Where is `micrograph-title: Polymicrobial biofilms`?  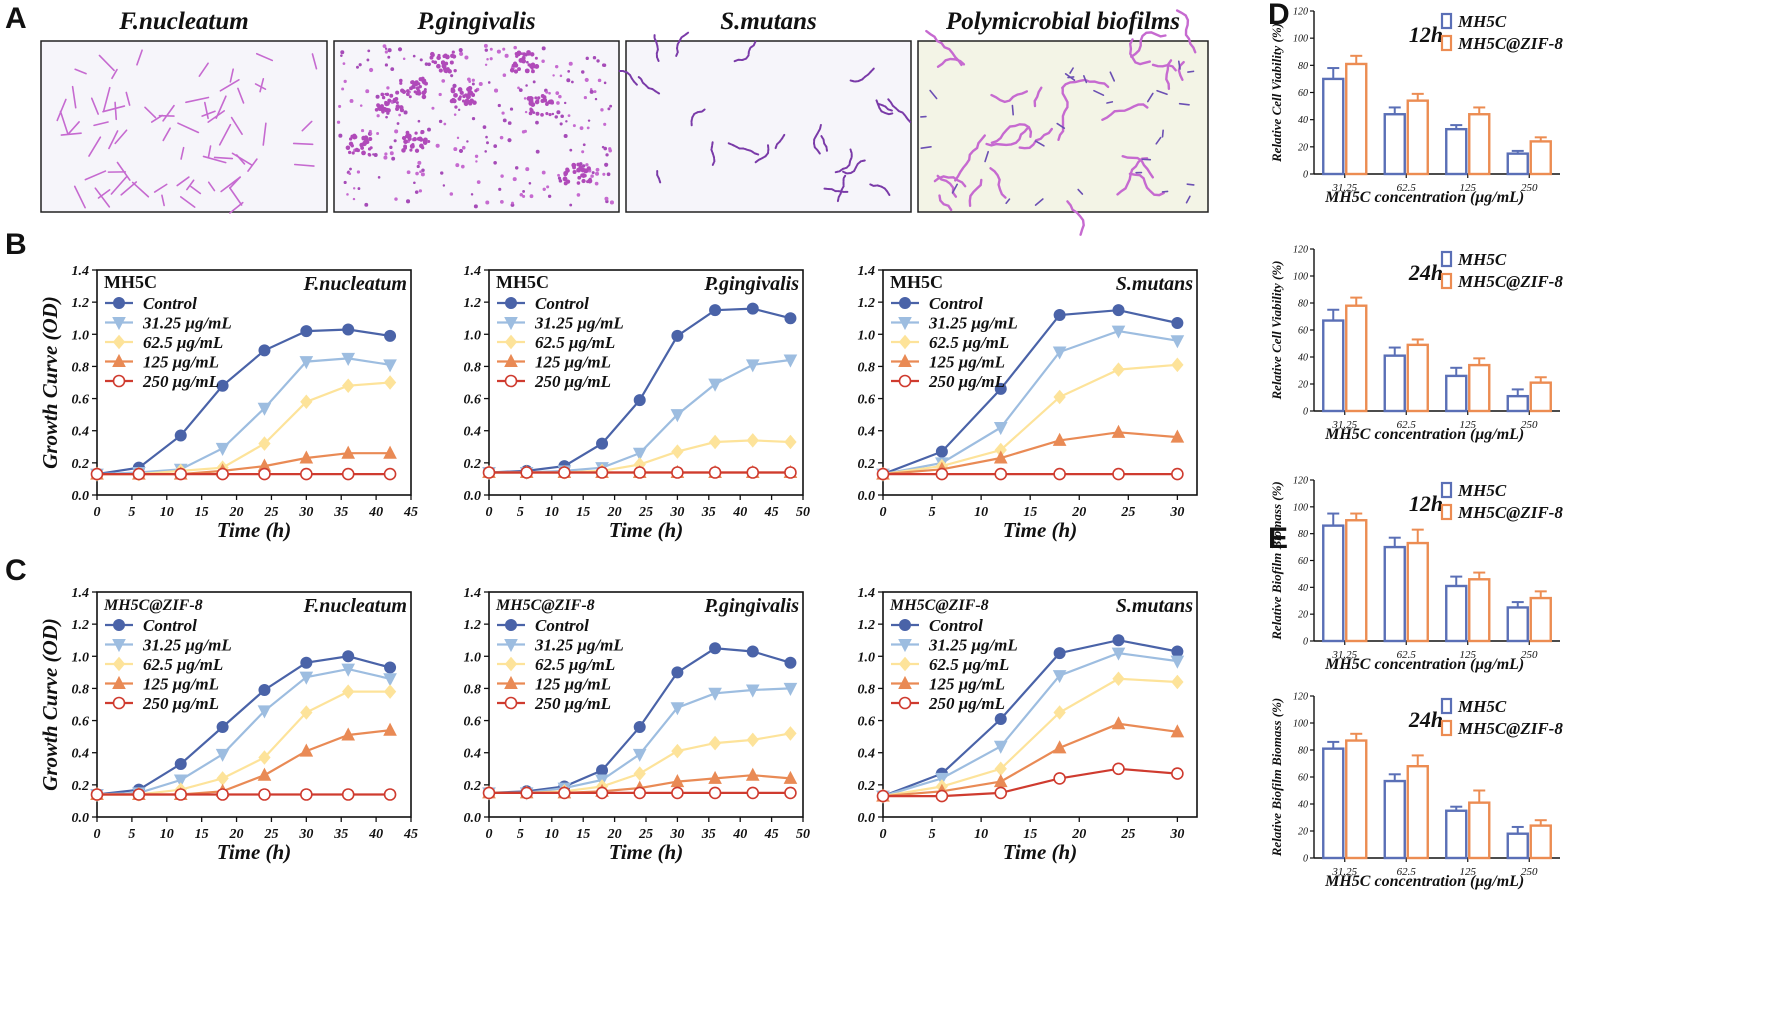 micrograph-title: Polymicrobial biofilms is located at coordinates (1062, 21).